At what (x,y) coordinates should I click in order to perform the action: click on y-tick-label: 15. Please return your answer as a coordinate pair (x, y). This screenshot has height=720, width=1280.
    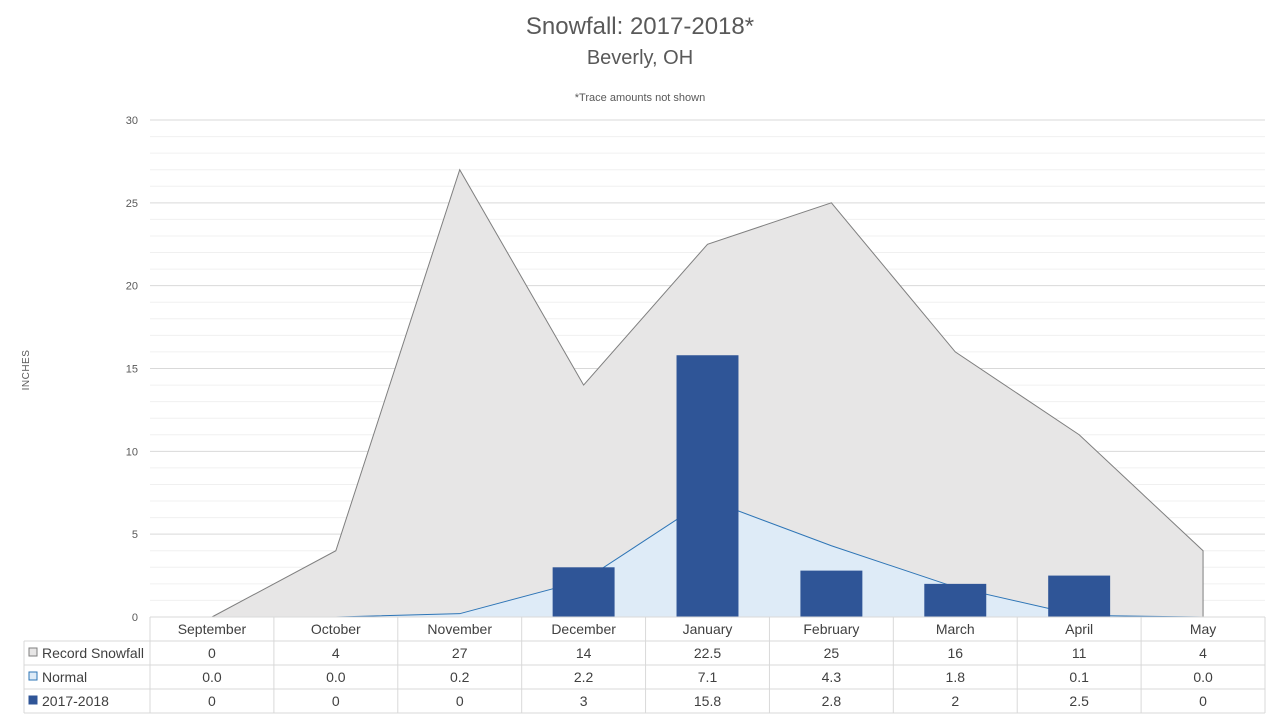
    Looking at the image, I should click on (132, 370).